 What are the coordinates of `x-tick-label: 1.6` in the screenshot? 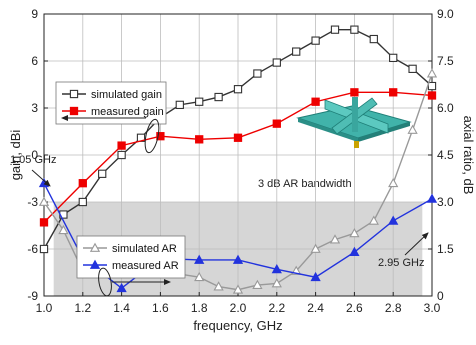 It's located at (160, 308).